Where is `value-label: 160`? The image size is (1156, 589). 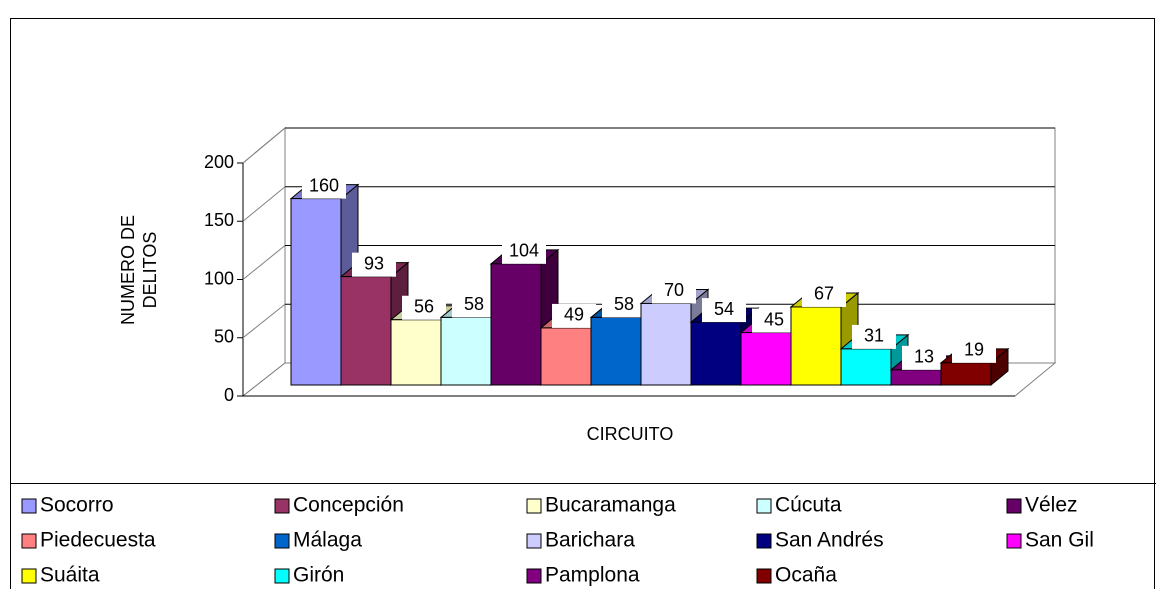
value-label: 160 is located at coordinates (324, 185).